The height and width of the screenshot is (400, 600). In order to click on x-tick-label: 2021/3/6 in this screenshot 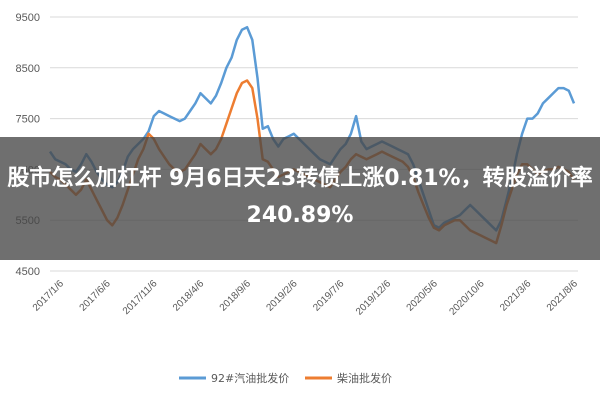, I will do `click(516, 296)`.